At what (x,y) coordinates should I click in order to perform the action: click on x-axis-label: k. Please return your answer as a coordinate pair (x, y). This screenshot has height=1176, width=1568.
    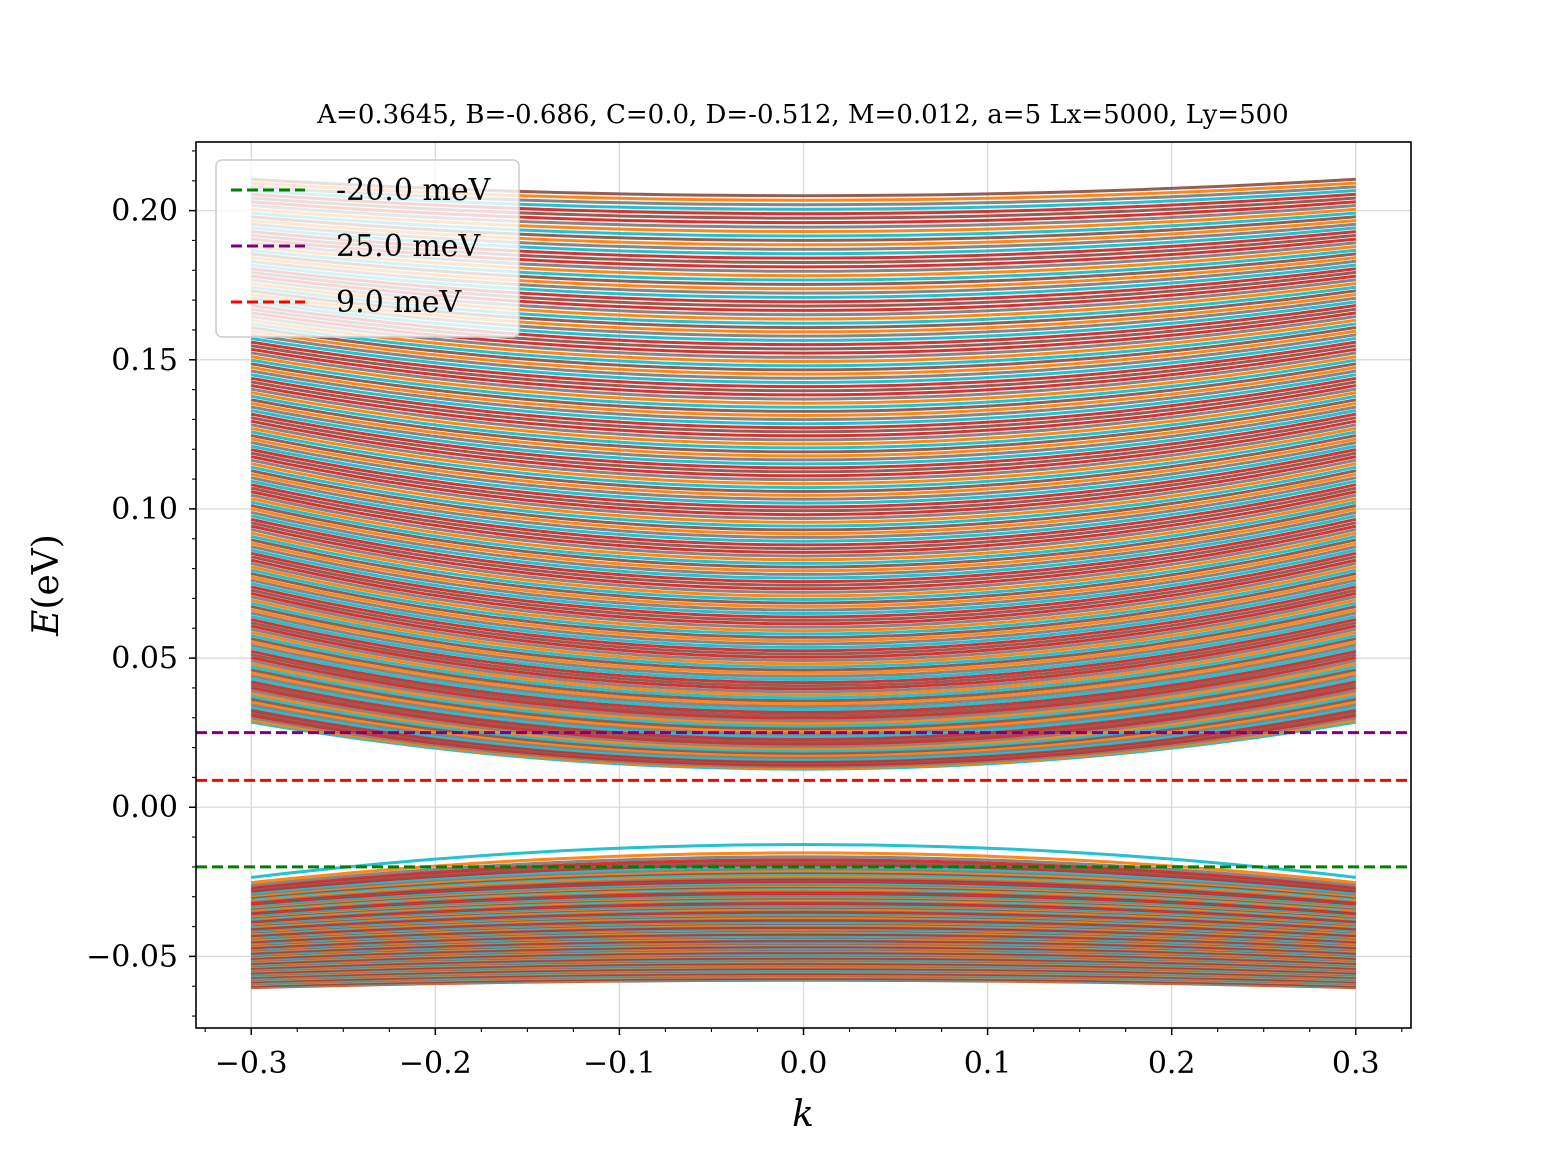
    Looking at the image, I should click on (803, 1114).